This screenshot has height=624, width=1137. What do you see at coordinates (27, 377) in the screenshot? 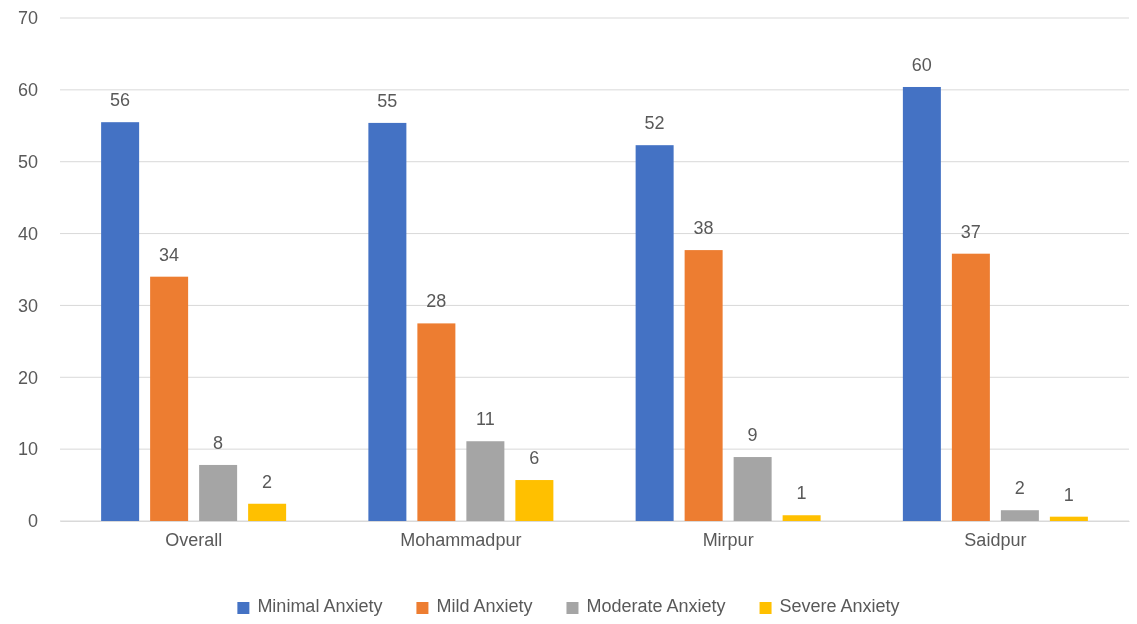
I see `y-tick-label: 20` at bounding box center [27, 377].